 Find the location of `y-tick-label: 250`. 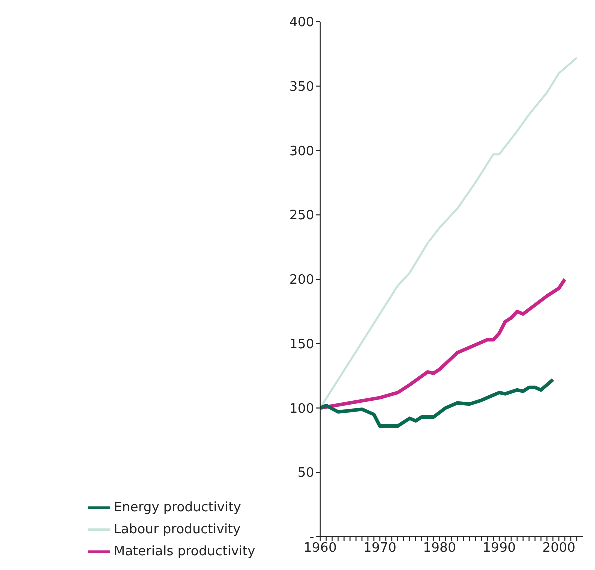

y-tick-label: 250 is located at coordinates (302, 216).